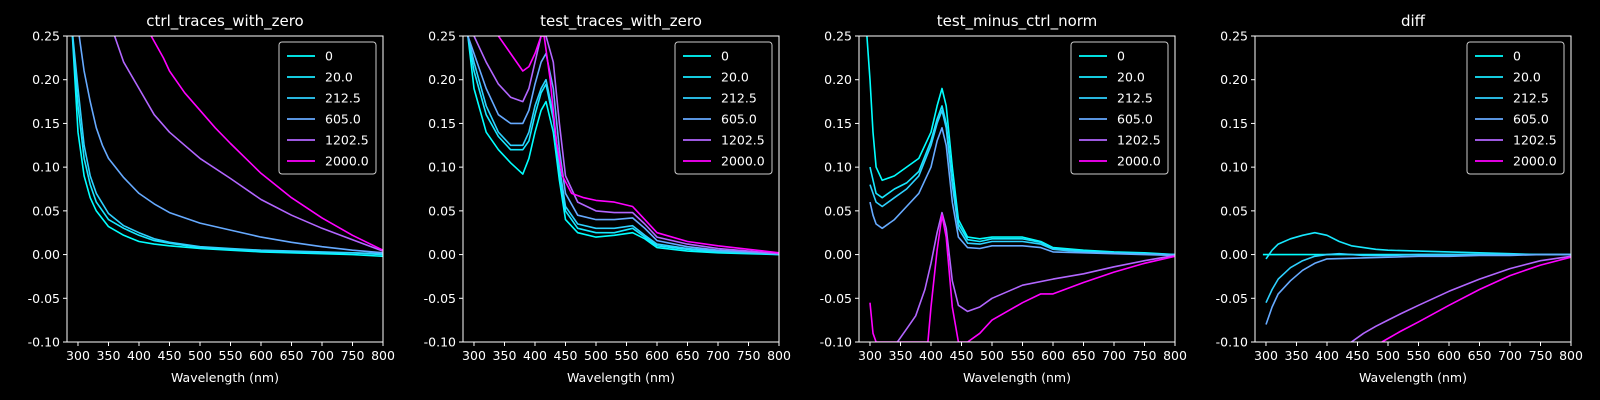 The height and width of the screenshot is (400, 1600). Describe the element at coordinates (46, 79) in the screenshot. I see `y-tick-label: 0.20` at that location.